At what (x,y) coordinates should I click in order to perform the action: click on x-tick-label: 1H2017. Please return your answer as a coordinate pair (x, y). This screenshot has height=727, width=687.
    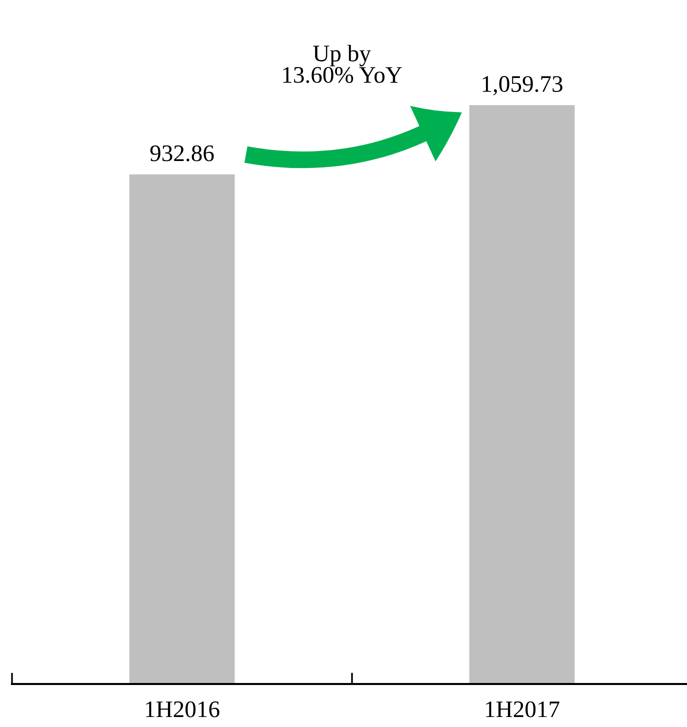
    Looking at the image, I should click on (523, 709).